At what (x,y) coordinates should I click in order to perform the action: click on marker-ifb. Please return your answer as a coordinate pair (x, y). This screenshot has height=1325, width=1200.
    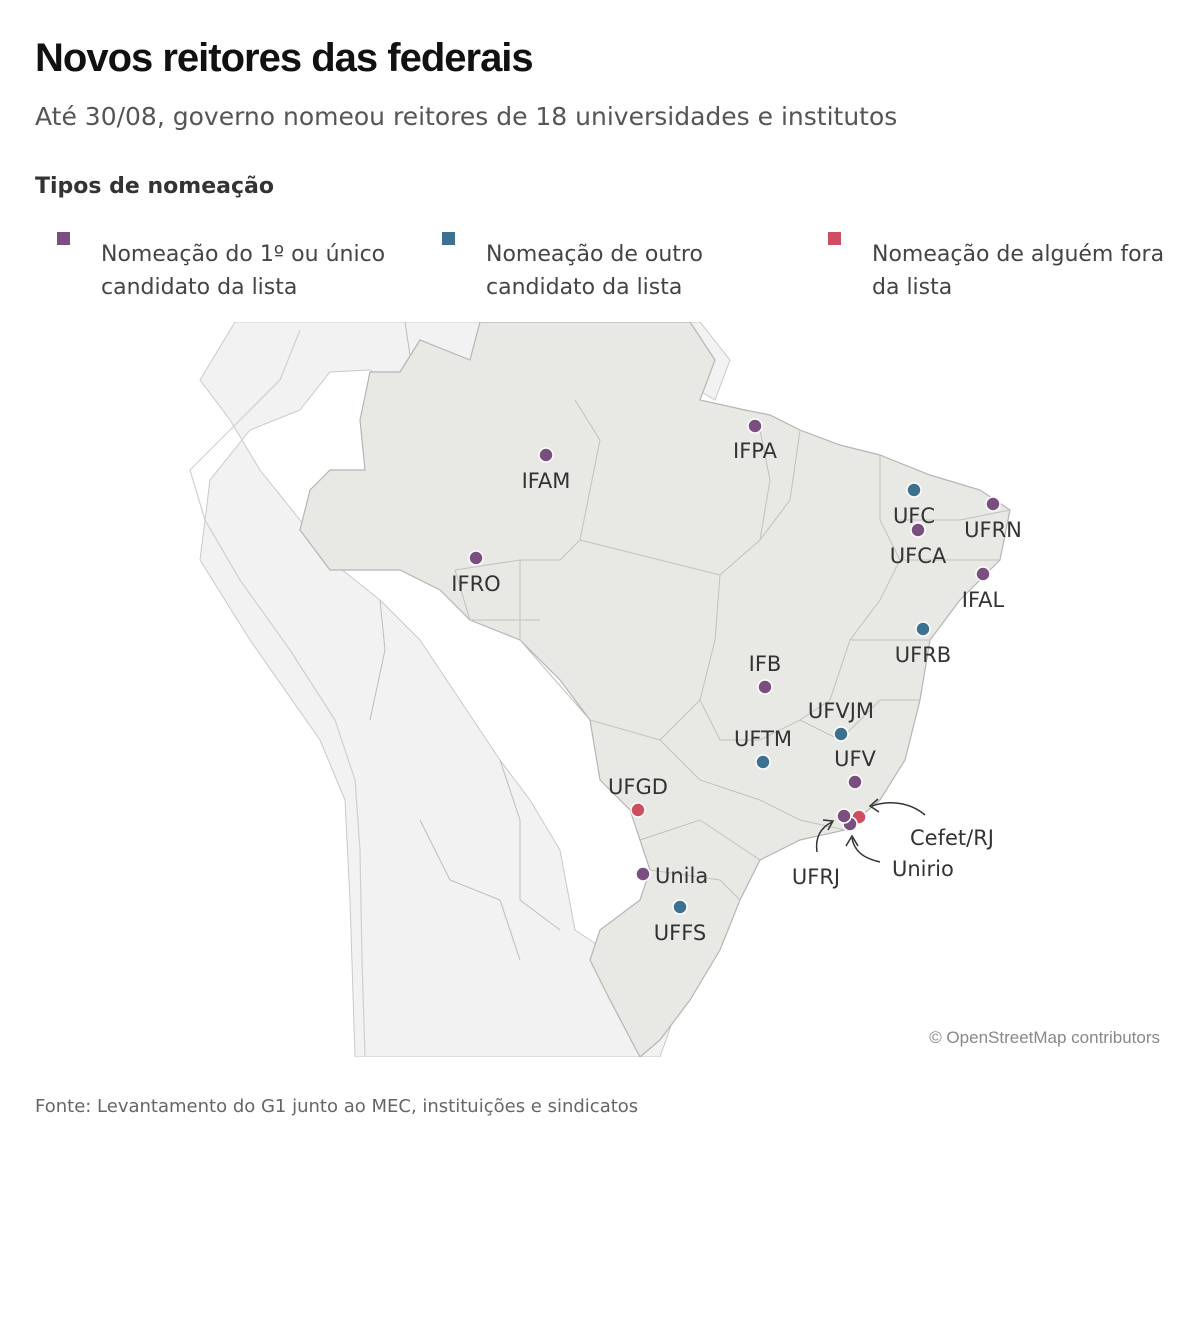
    Looking at the image, I should click on (765, 687).